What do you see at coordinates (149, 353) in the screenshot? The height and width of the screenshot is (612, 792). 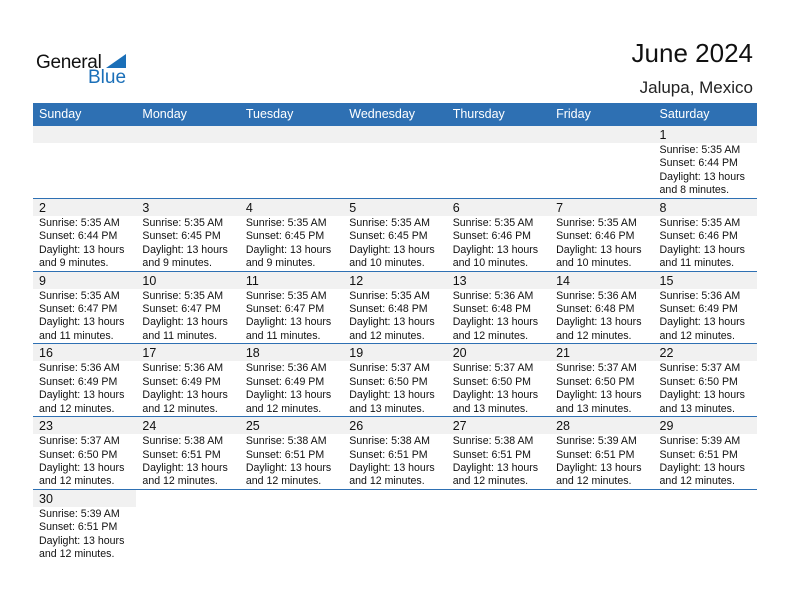 I see `day-number: 17` at bounding box center [149, 353].